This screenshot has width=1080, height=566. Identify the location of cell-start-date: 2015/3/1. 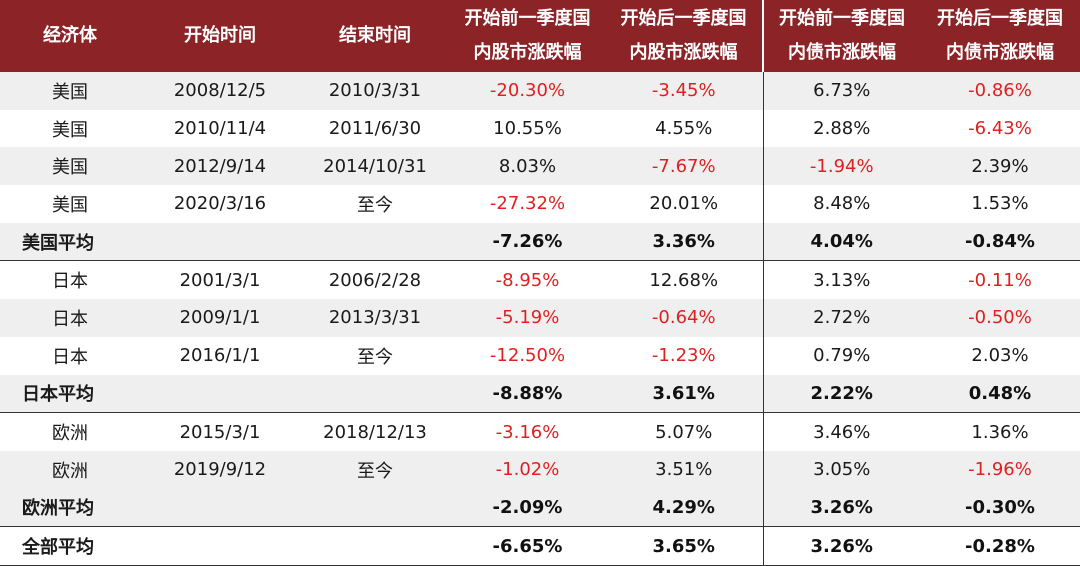
(220, 432).